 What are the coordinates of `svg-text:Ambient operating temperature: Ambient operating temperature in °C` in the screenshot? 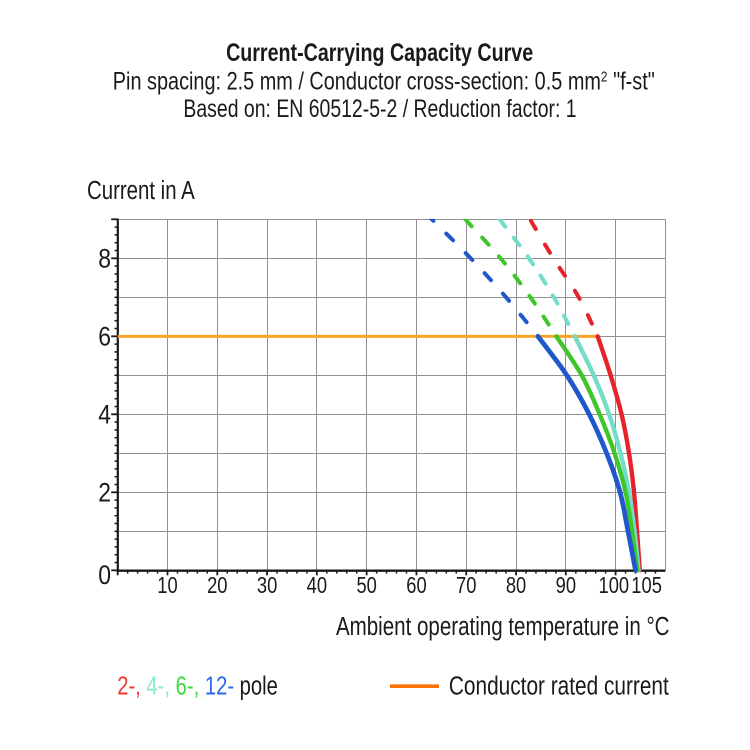 It's located at (503, 626).